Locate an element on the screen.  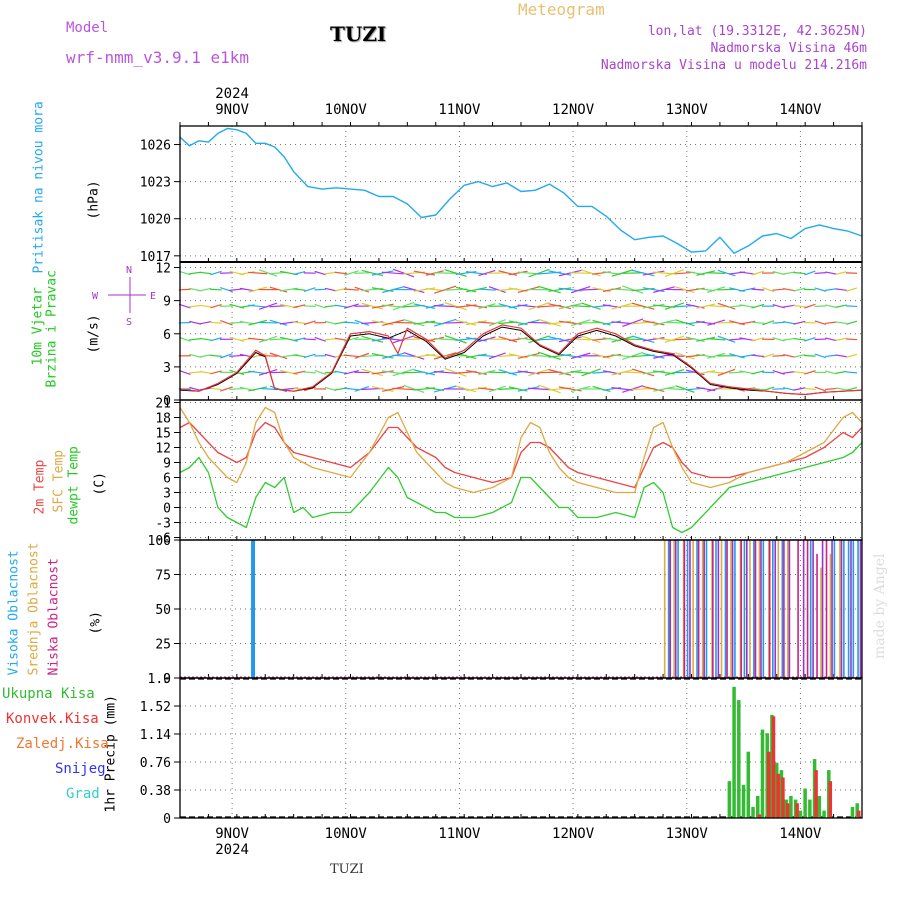
top-day-label: 12NOV is located at coordinates (573, 110).